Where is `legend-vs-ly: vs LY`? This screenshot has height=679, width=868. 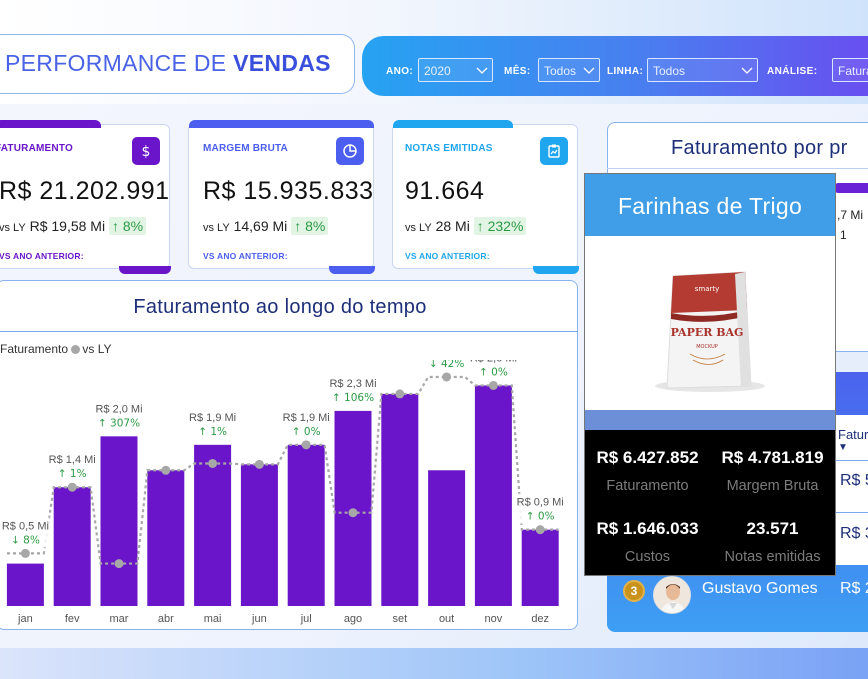
legend-vs-ly: vs LY is located at coordinates (97, 349).